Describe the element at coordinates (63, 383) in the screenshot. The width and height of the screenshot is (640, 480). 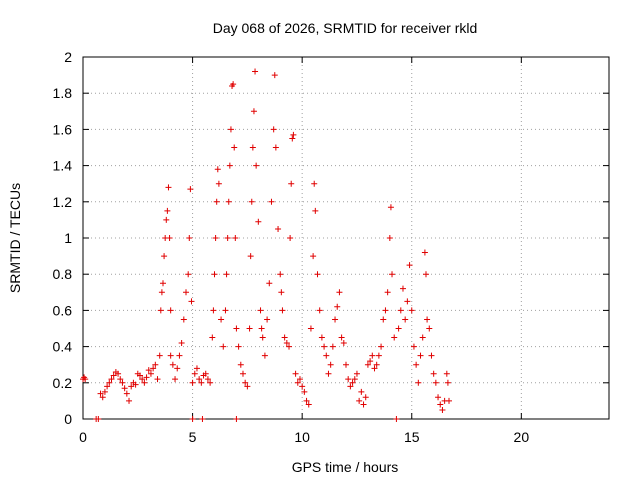
I see `y-tick-label: 0.2` at that location.